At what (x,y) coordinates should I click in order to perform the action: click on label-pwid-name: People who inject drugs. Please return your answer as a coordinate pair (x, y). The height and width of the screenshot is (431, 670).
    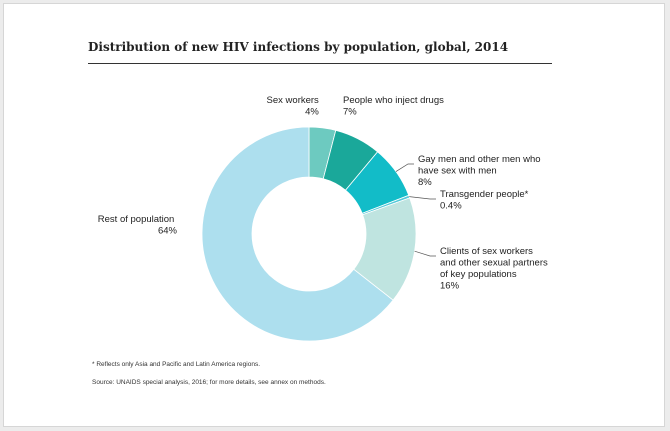
    Looking at the image, I should click on (393, 100).